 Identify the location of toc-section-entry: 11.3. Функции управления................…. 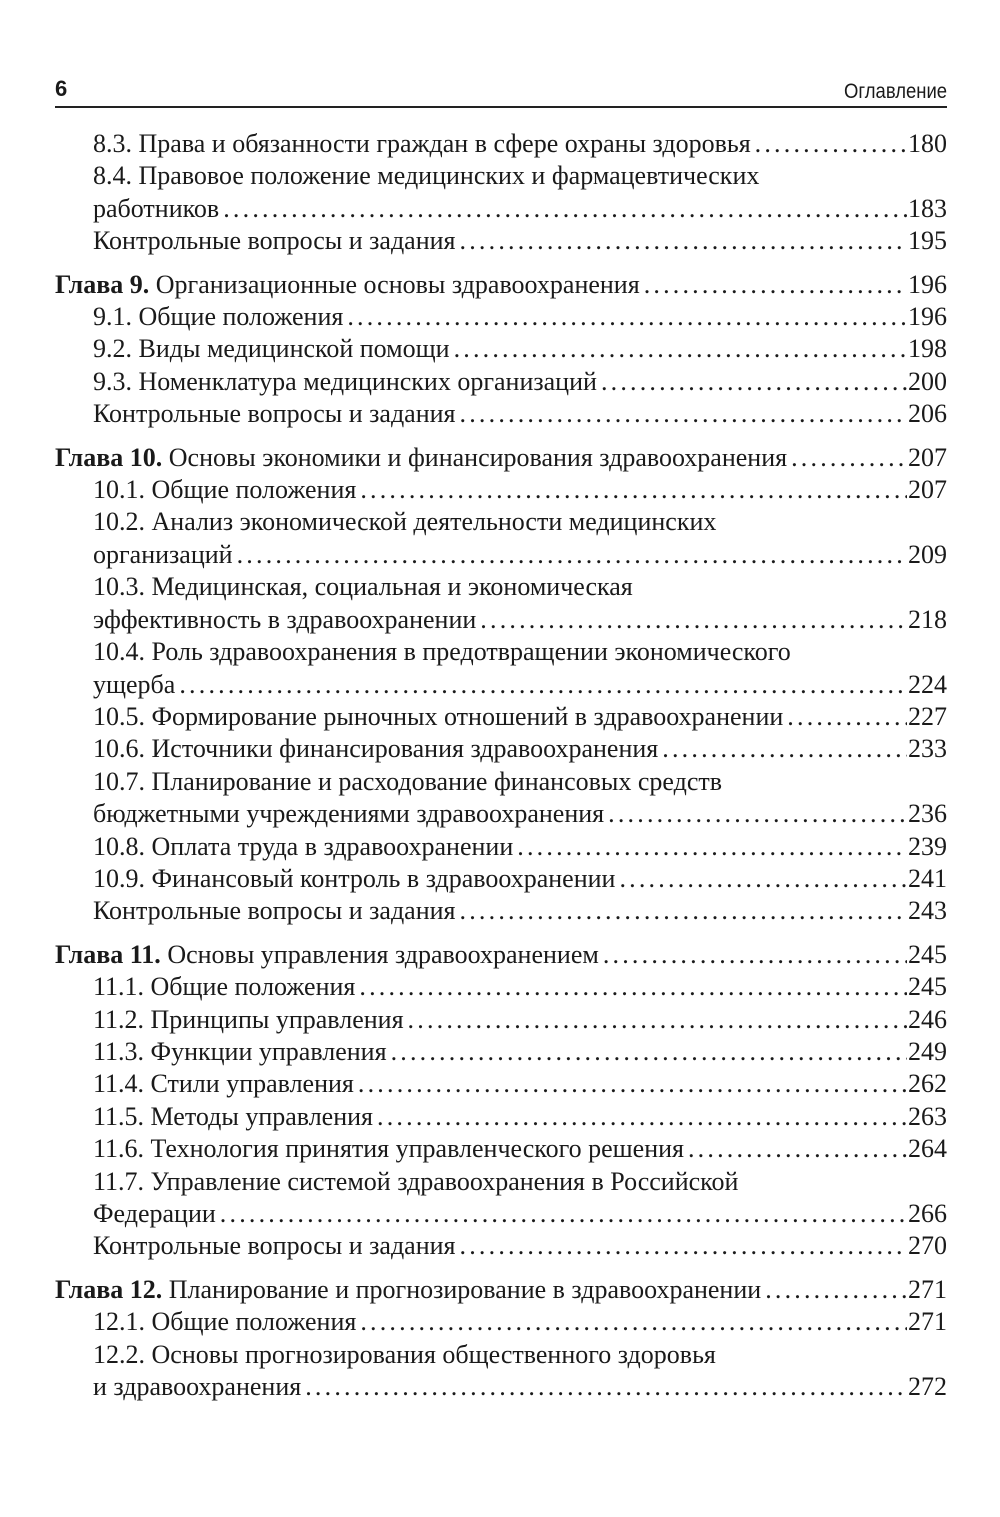
(501, 1052).